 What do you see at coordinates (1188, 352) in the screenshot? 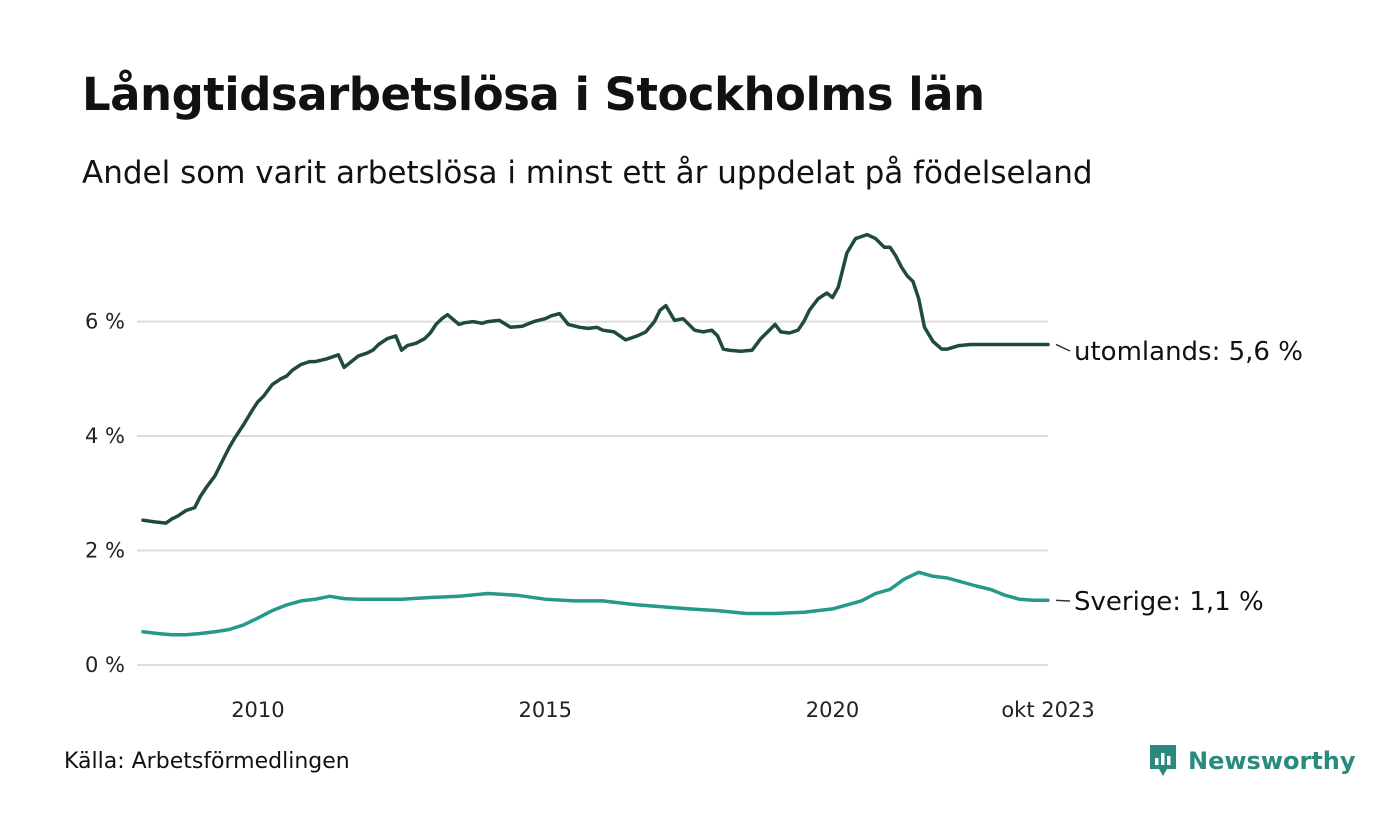
I see `end-label-utomlands: utomlands: 5,6 %` at bounding box center [1188, 352].